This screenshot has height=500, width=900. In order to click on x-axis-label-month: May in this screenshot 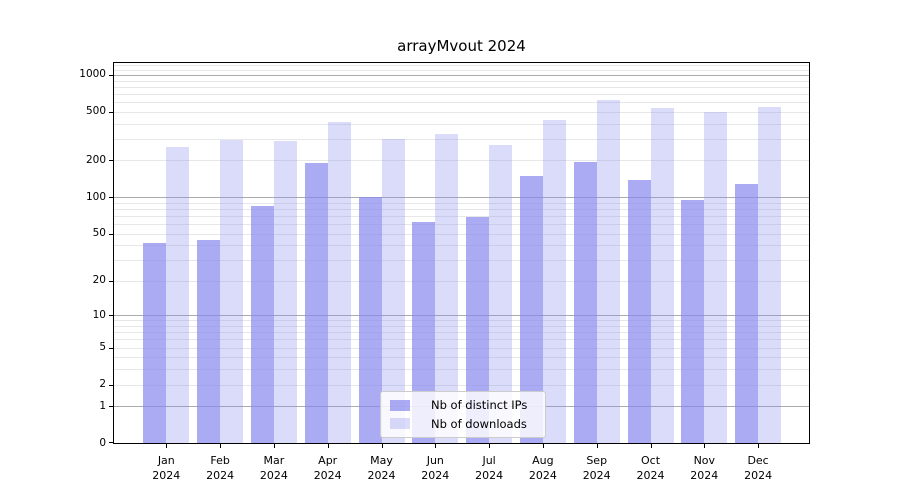, I will do `click(381, 460)`.